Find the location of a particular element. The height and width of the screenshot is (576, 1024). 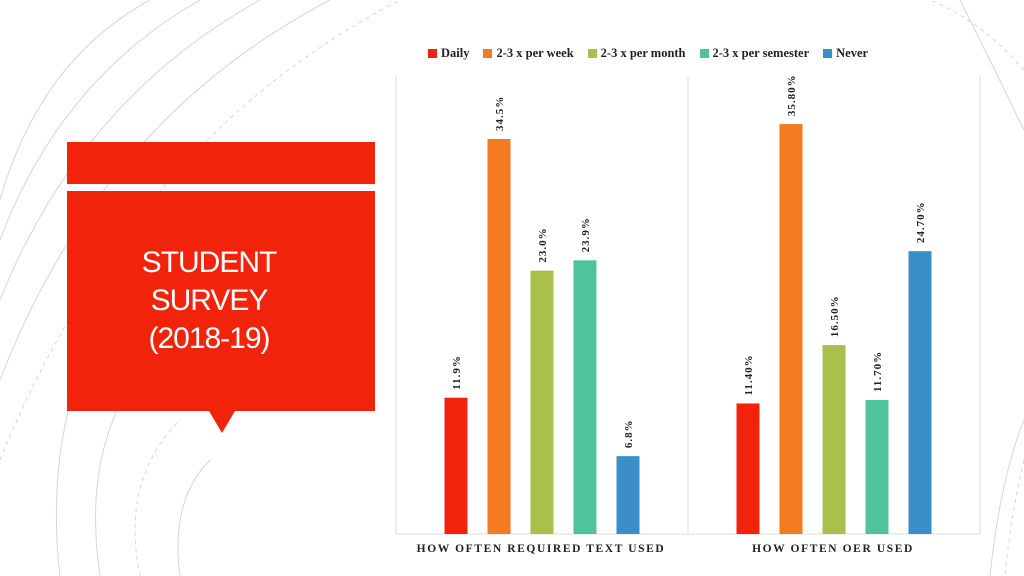

data-label: 11.40% is located at coordinates (749, 374).